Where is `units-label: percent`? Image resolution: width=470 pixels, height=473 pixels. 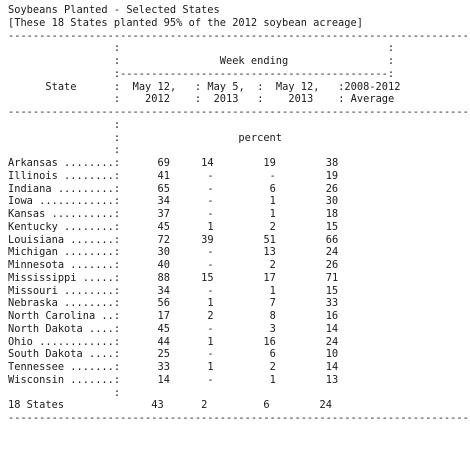 units-label: percent is located at coordinates (260, 137).